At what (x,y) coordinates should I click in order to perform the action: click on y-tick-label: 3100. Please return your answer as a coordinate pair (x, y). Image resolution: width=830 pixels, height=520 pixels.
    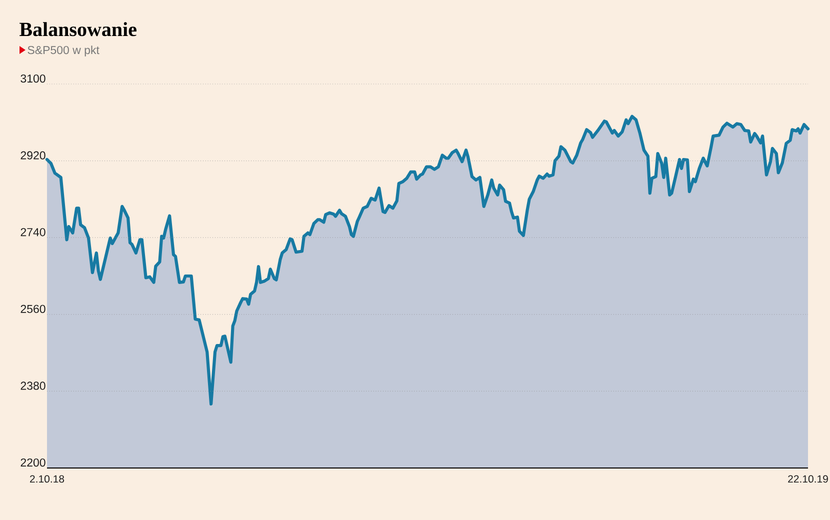
    Looking at the image, I should click on (33, 78).